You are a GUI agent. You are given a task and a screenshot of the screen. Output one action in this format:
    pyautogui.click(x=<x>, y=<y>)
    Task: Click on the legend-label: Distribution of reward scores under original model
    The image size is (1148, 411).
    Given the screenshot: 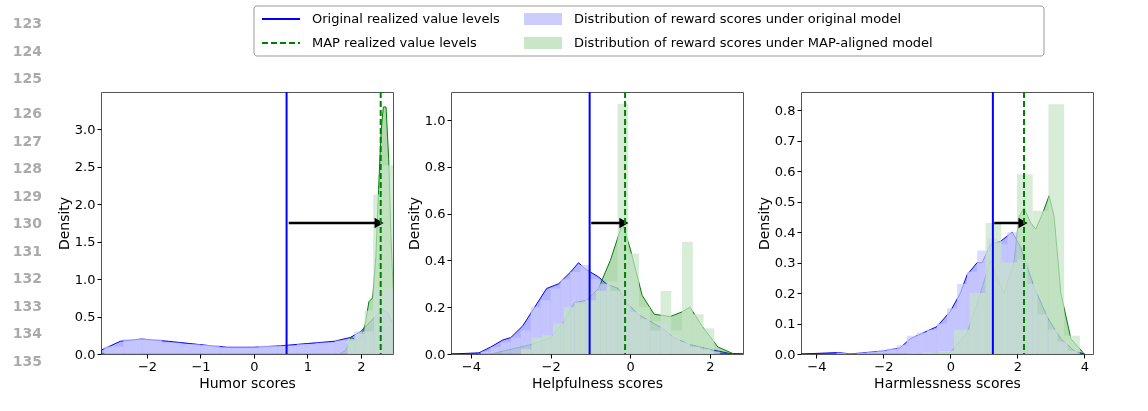 What is the action you would take?
    pyautogui.click(x=738, y=18)
    